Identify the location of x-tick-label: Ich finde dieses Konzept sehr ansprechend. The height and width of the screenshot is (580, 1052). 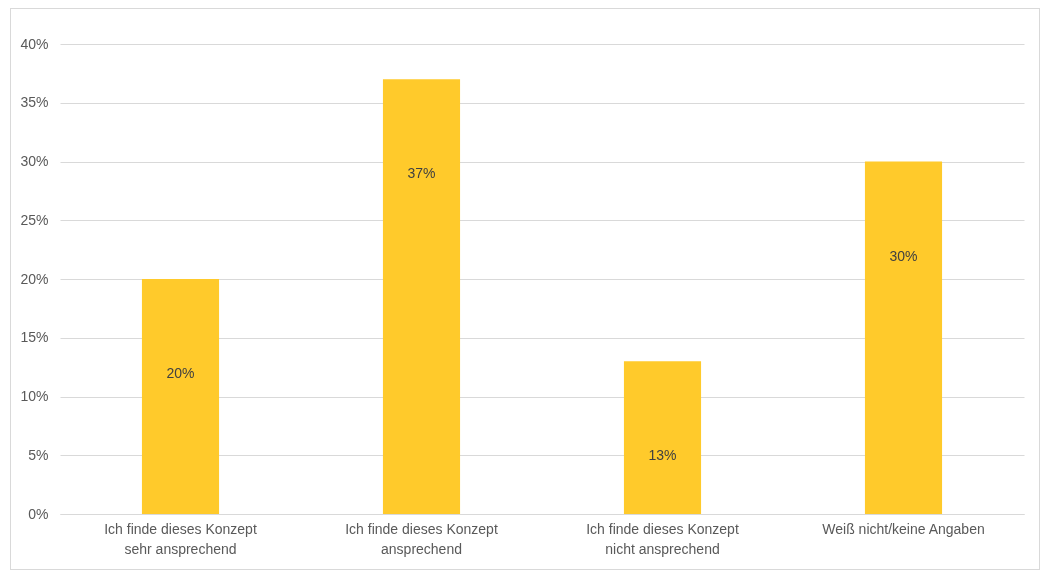
(180, 538).